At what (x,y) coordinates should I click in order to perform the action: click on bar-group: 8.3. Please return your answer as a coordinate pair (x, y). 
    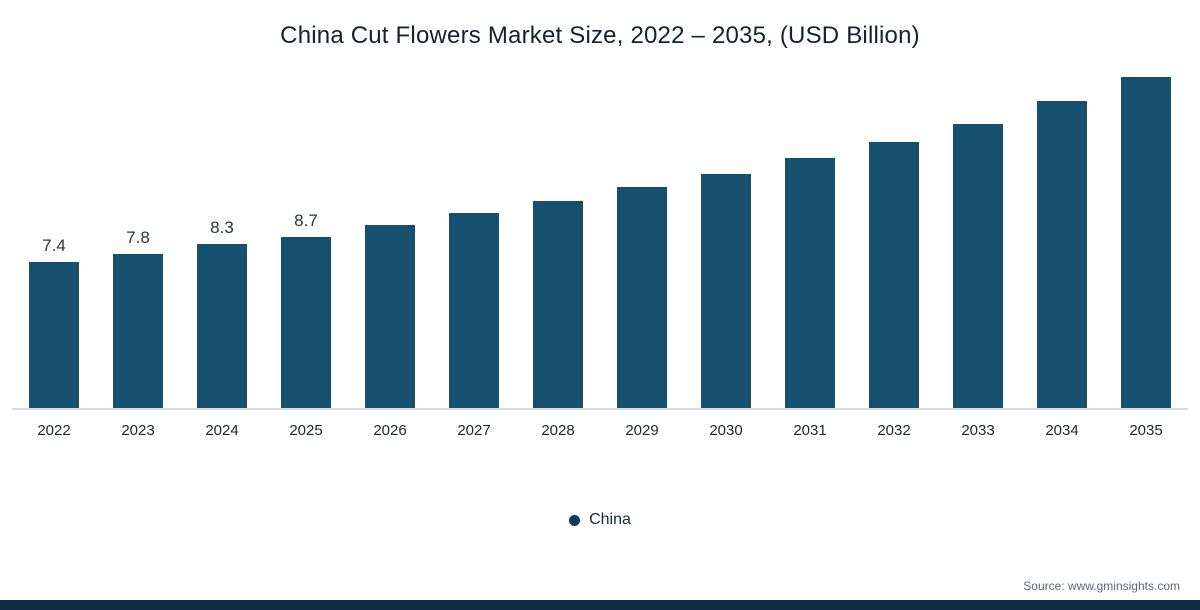
    Looking at the image, I should click on (222, 312).